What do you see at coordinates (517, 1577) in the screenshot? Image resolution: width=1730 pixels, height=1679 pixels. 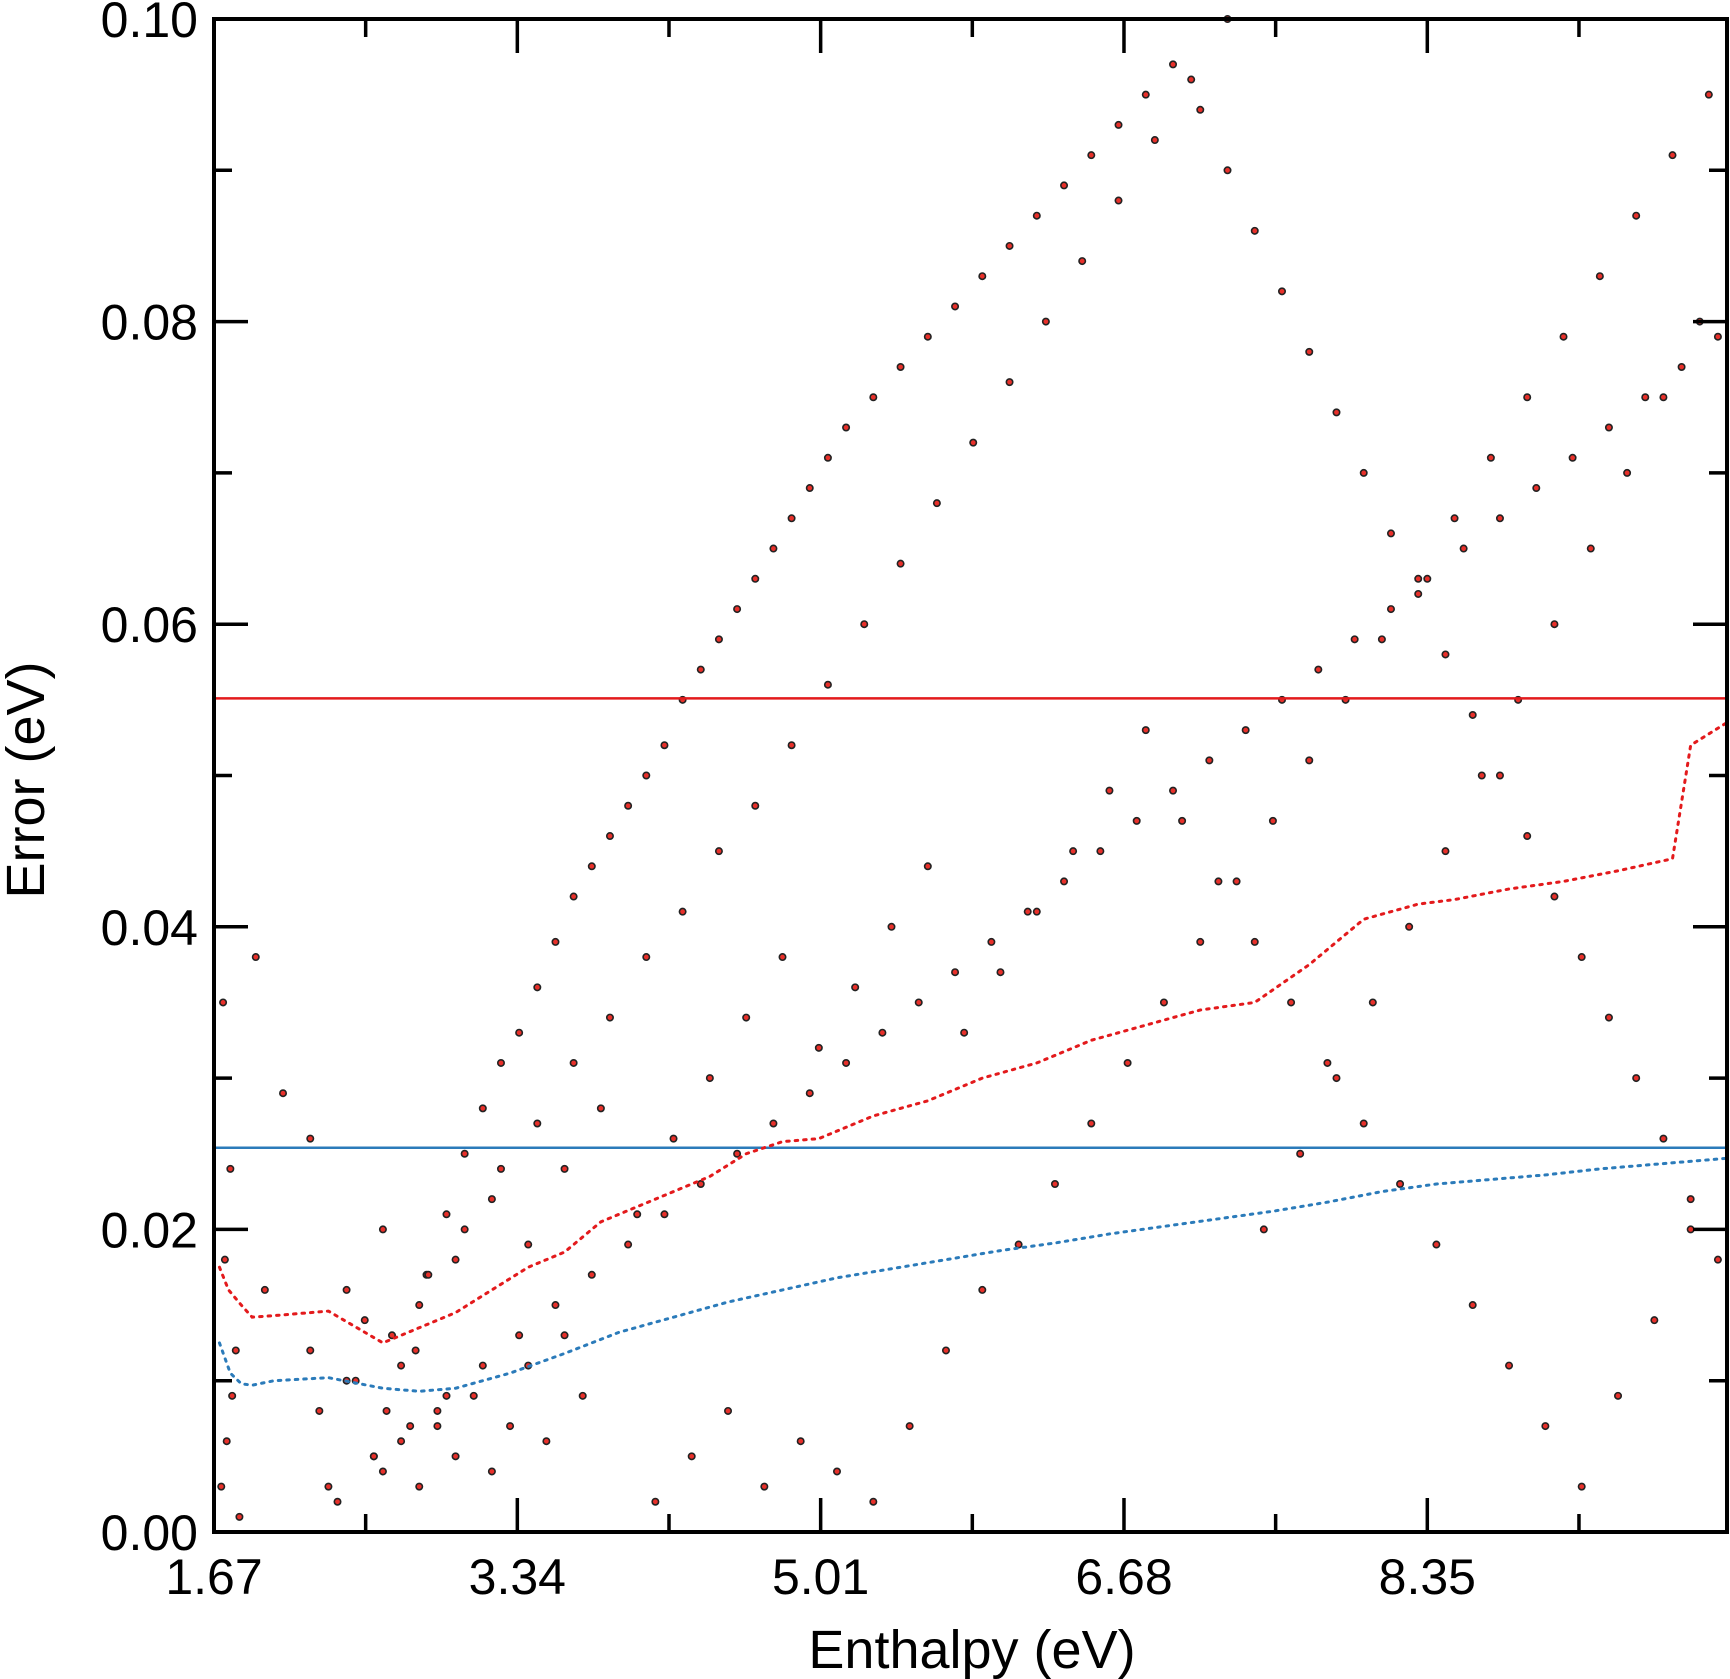 I see `x-tick-label: 3.34` at bounding box center [517, 1577].